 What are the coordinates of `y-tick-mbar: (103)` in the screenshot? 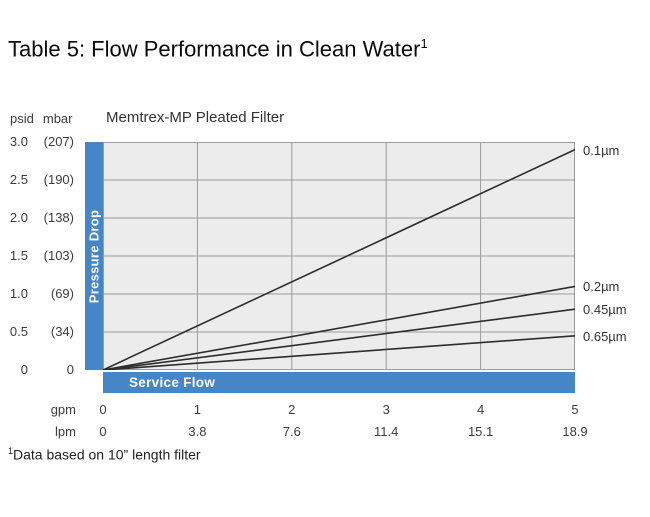 It's located at (58, 255).